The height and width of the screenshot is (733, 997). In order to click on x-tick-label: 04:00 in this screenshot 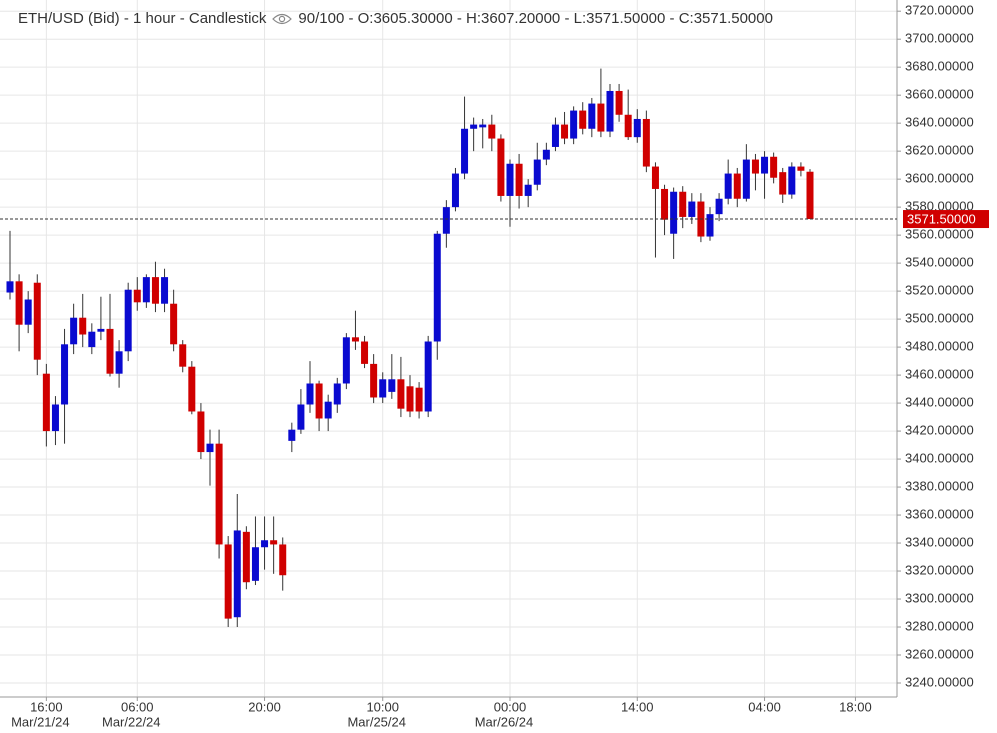, I will do `click(764, 706)`.